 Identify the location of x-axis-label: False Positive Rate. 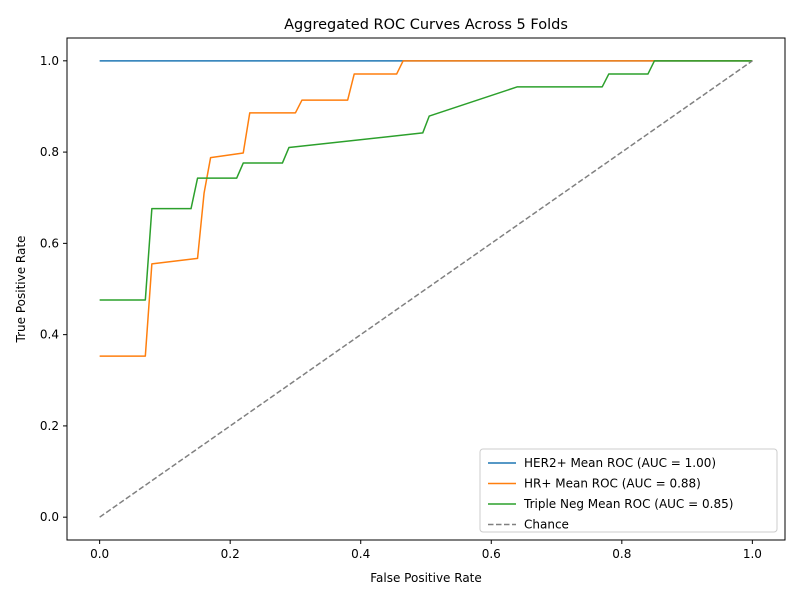
(426, 578).